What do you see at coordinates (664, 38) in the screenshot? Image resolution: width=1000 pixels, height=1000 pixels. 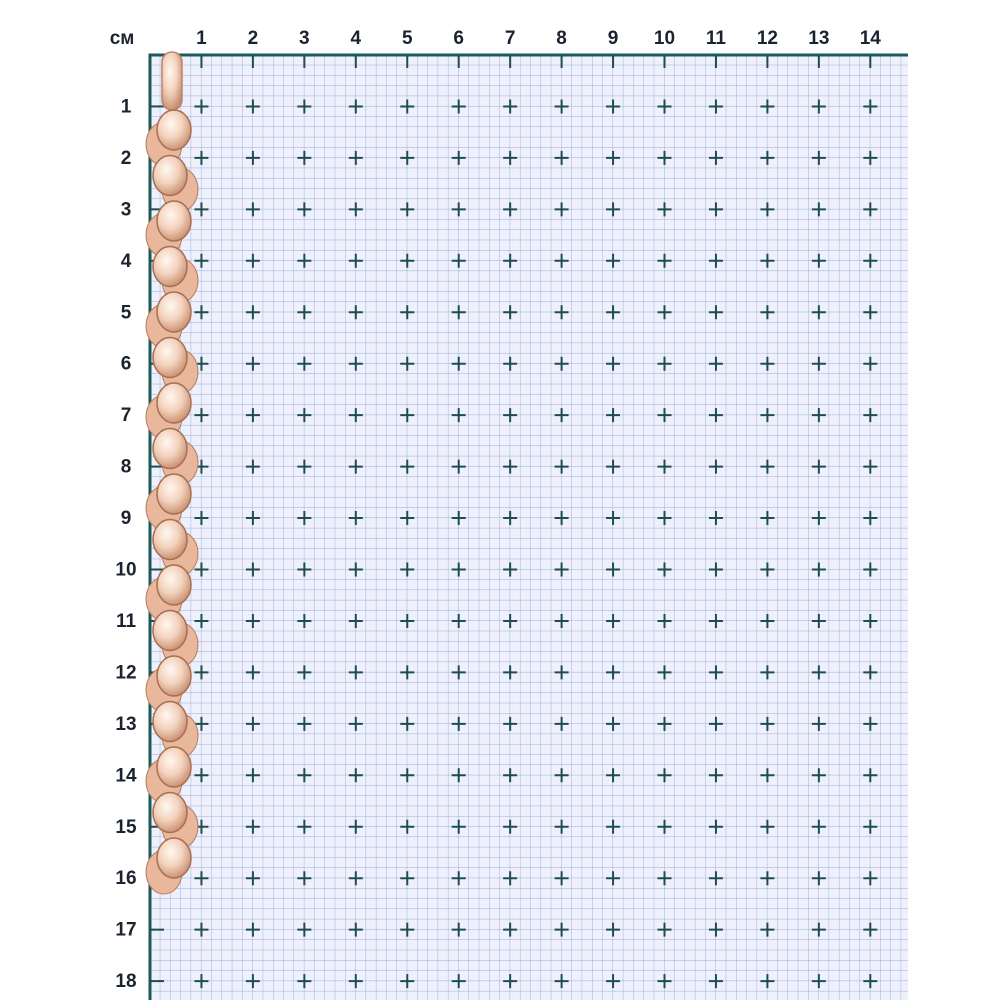 I see `column-label: 10` at bounding box center [664, 38].